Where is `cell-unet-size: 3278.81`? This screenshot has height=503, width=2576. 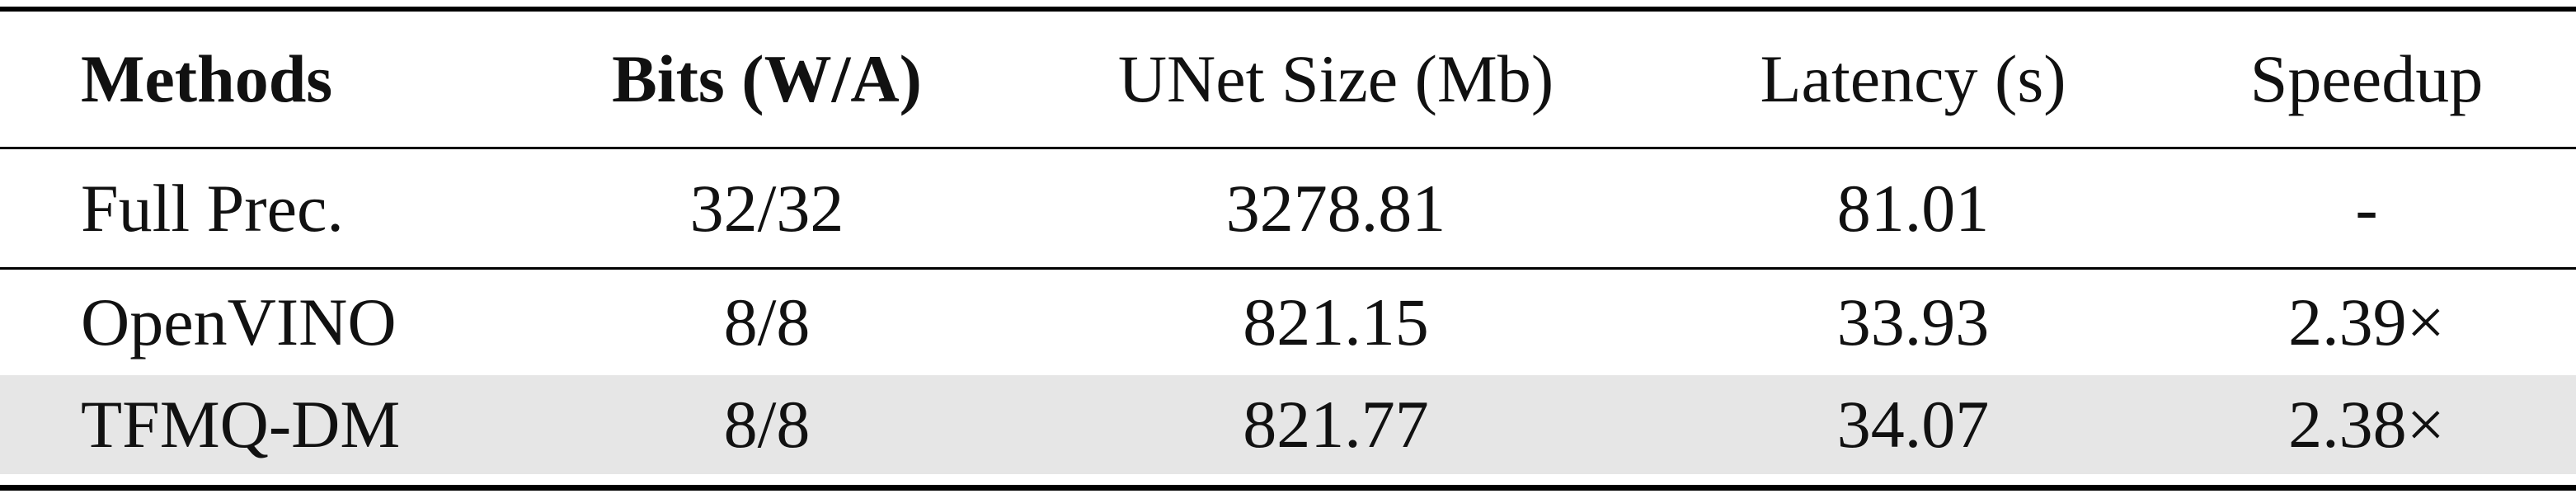 cell-unet-size: 3278.81 is located at coordinates (1335, 208).